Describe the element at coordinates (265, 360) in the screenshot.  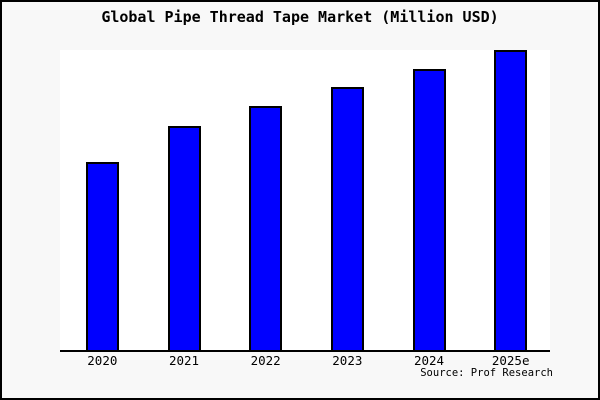
I see `x-tick-label: 2022` at that location.